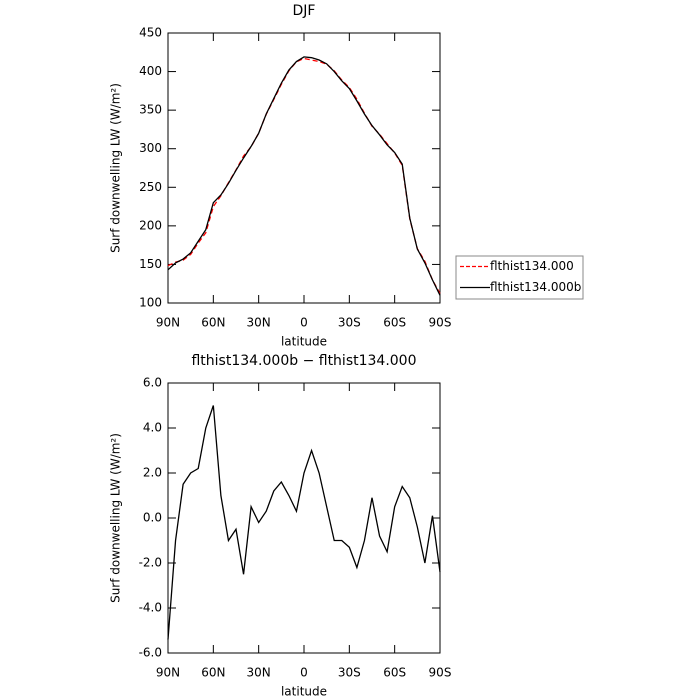  I want to click on chart-title: DJF, so click(304, 11).